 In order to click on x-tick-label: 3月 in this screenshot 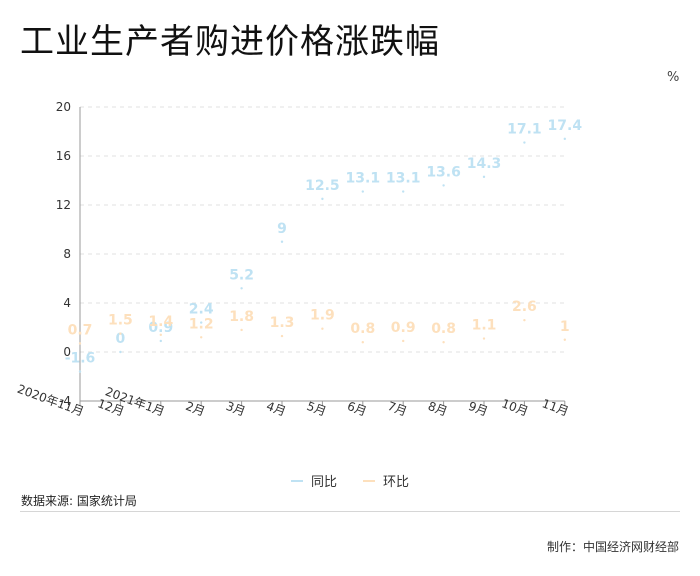, I will do `click(235, 409)`.